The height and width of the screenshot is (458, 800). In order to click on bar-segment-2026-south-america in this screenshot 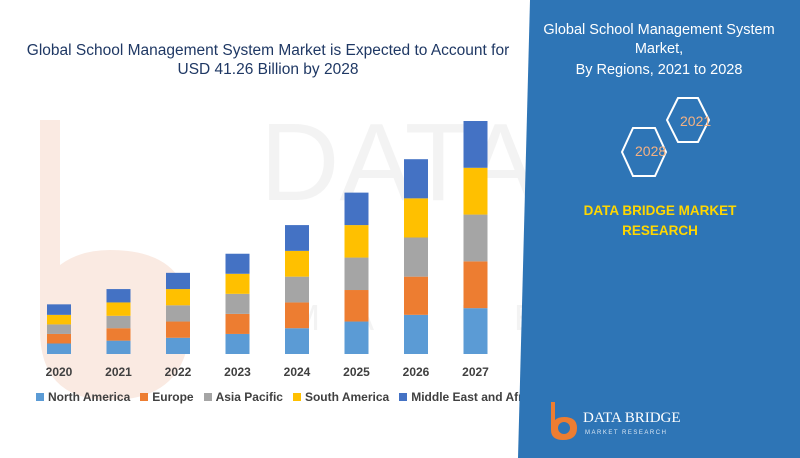, I will do `click(416, 218)`.